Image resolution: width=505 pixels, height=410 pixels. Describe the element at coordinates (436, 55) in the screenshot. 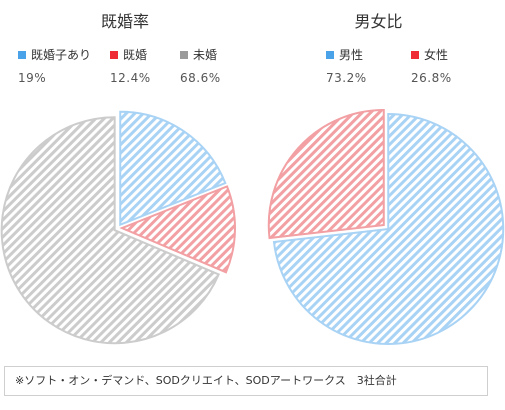

I see `legend-label: 女性` at that location.